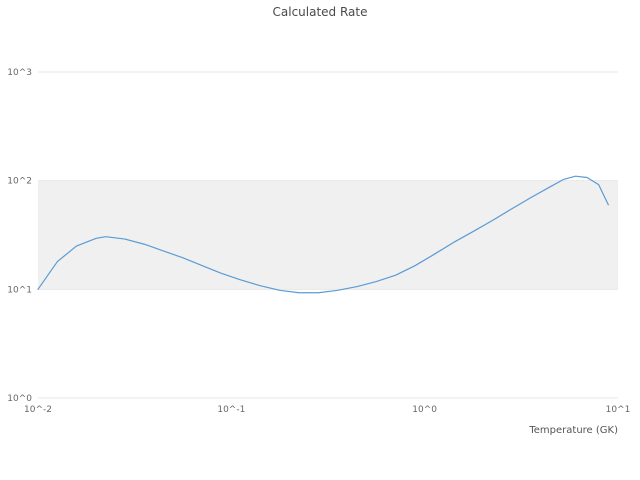 The image size is (640, 480). What do you see at coordinates (231, 410) in the screenshot?
I see `x-tick-label: 10^-1` at bounding box center [231, 410].